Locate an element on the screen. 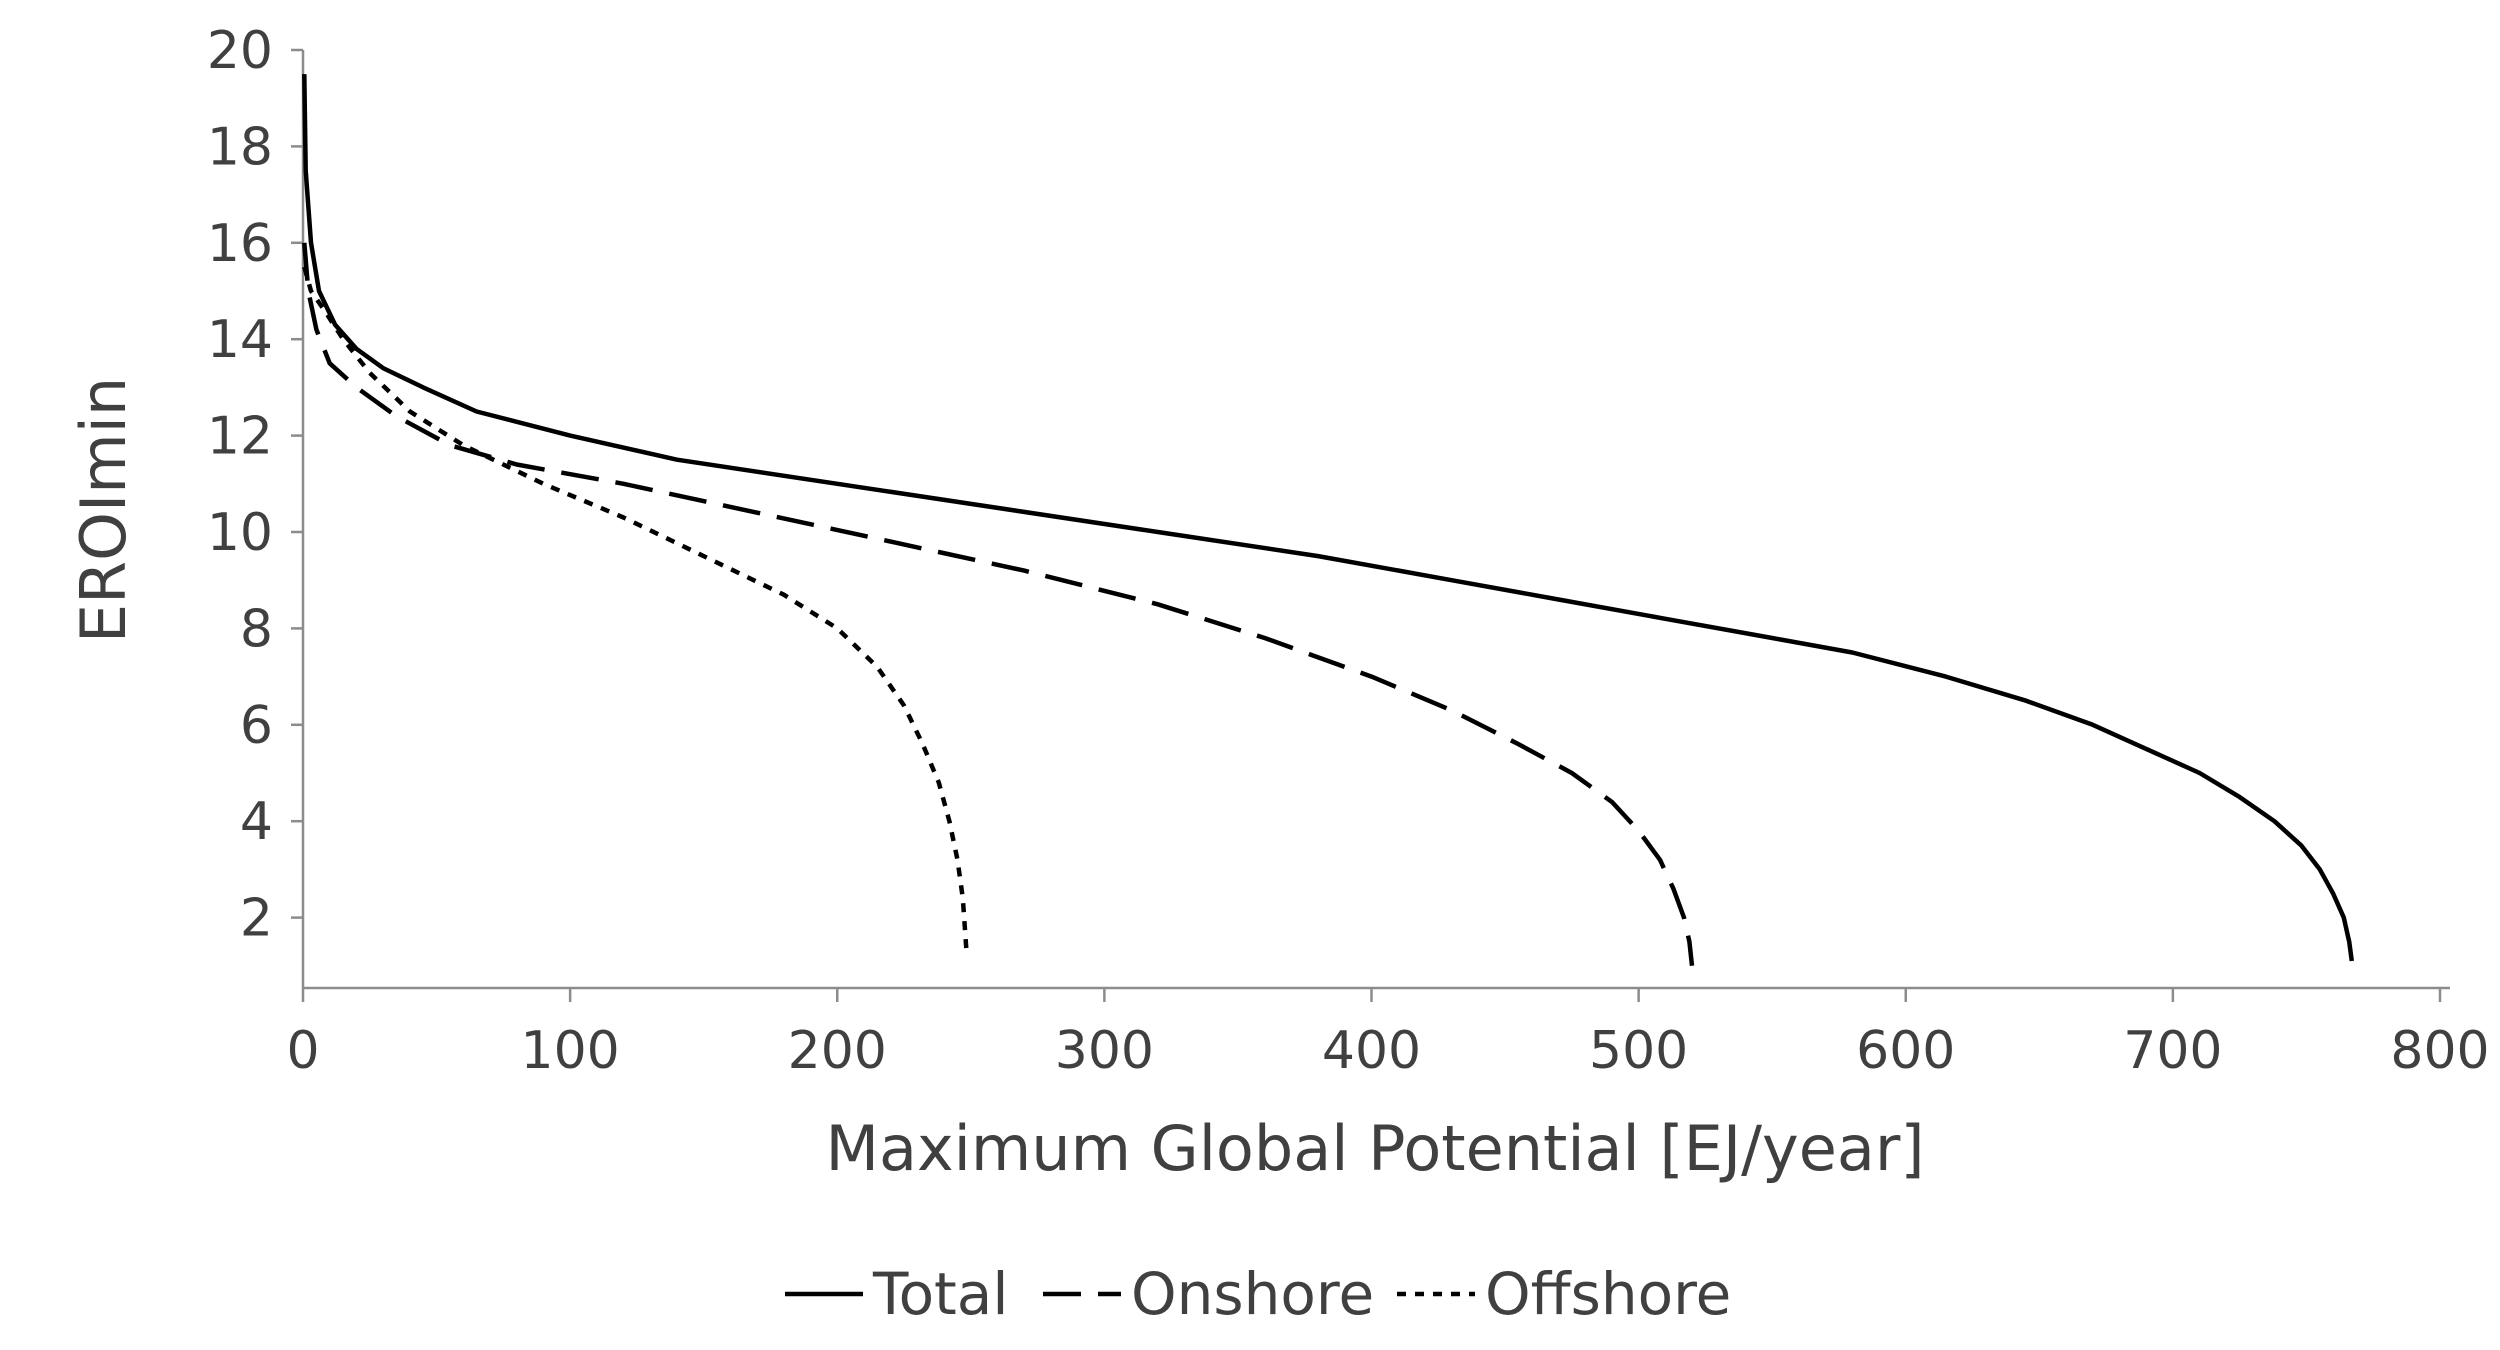 The height and width of the screenshot is (1350, 2500). x-tick-label: 700 is located at coordinates (2172, 1051).